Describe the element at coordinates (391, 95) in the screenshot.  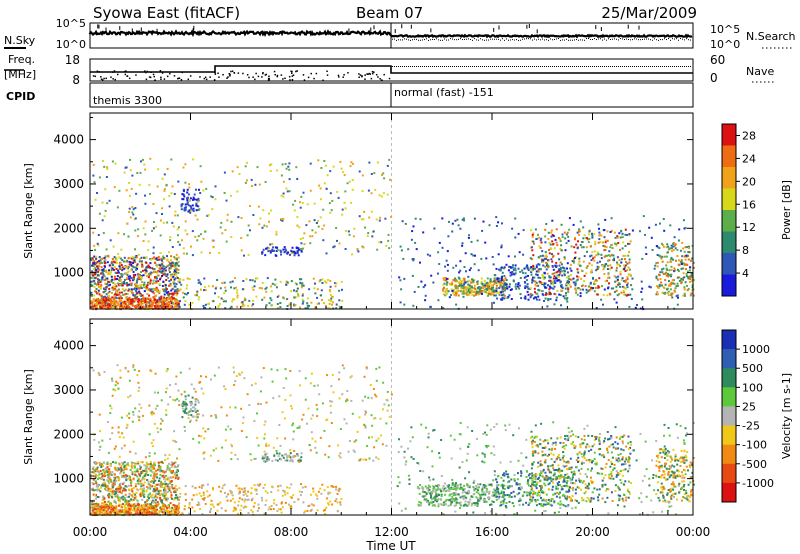
I see `cpid-strip` at that location.